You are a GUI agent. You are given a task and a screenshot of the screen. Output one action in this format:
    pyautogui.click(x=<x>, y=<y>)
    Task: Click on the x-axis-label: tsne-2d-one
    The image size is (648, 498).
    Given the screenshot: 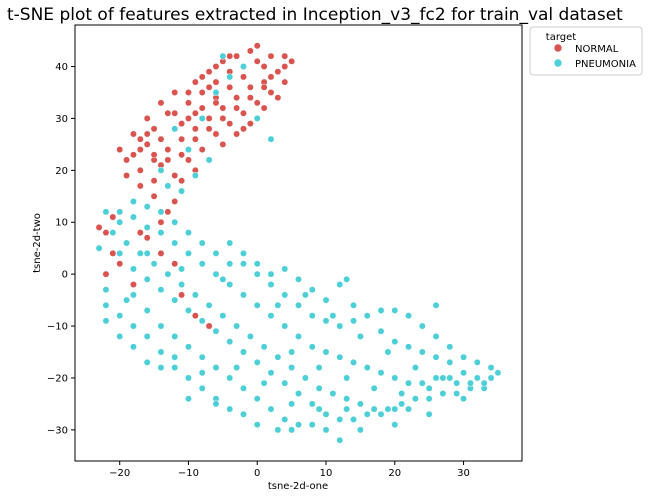 What is the action you would take?
    pyautogui.click(x=298, y=486)
    